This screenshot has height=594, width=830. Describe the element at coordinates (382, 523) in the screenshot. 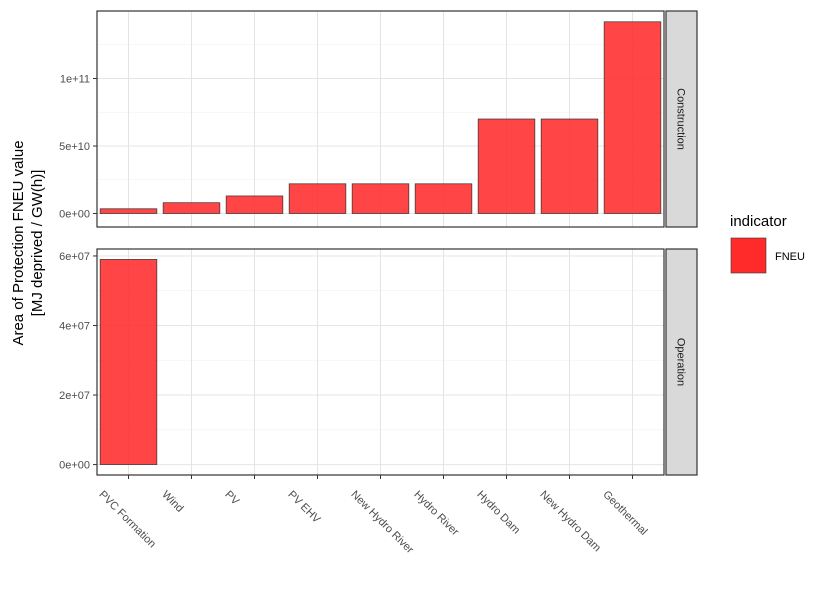

I see `x-tick-label: New Hydro River` at that location.